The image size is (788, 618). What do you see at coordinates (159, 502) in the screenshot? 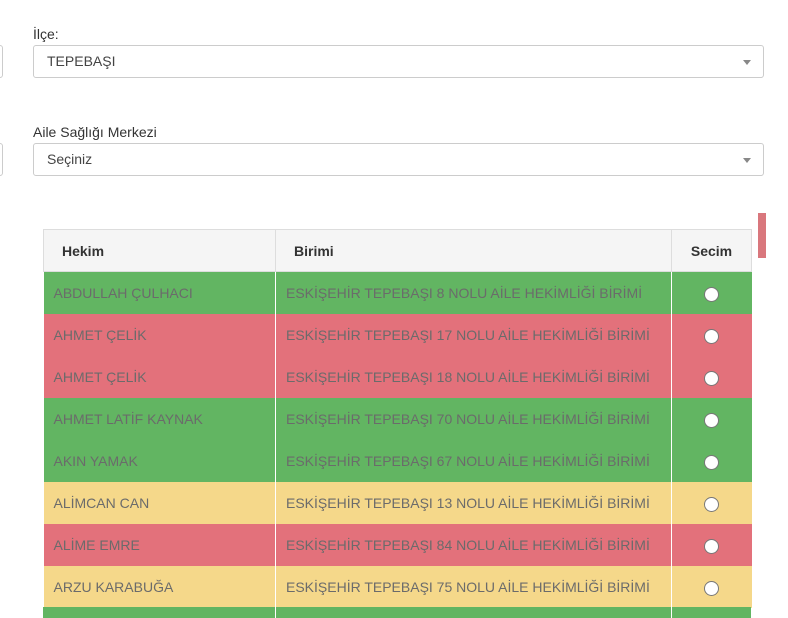
I see `doctor-name: ALİMCAN CAN` at bounding box center [159, 502].